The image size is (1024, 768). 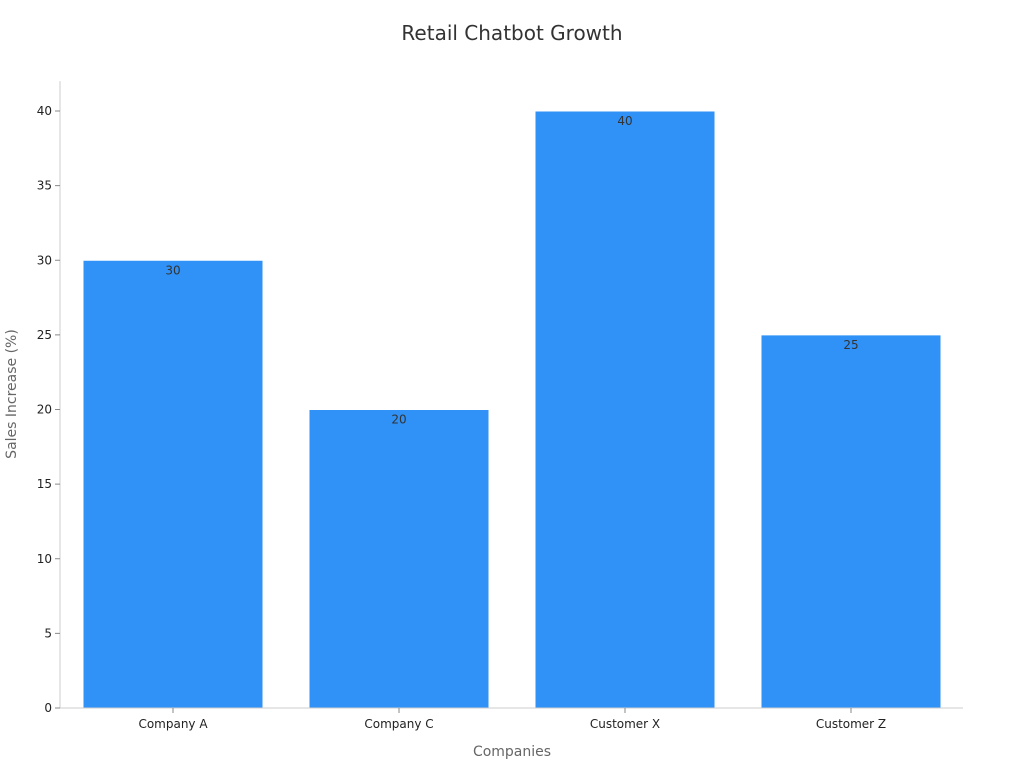 I want to click on x-tick-label: Customer X, so click(x=625, y=724).